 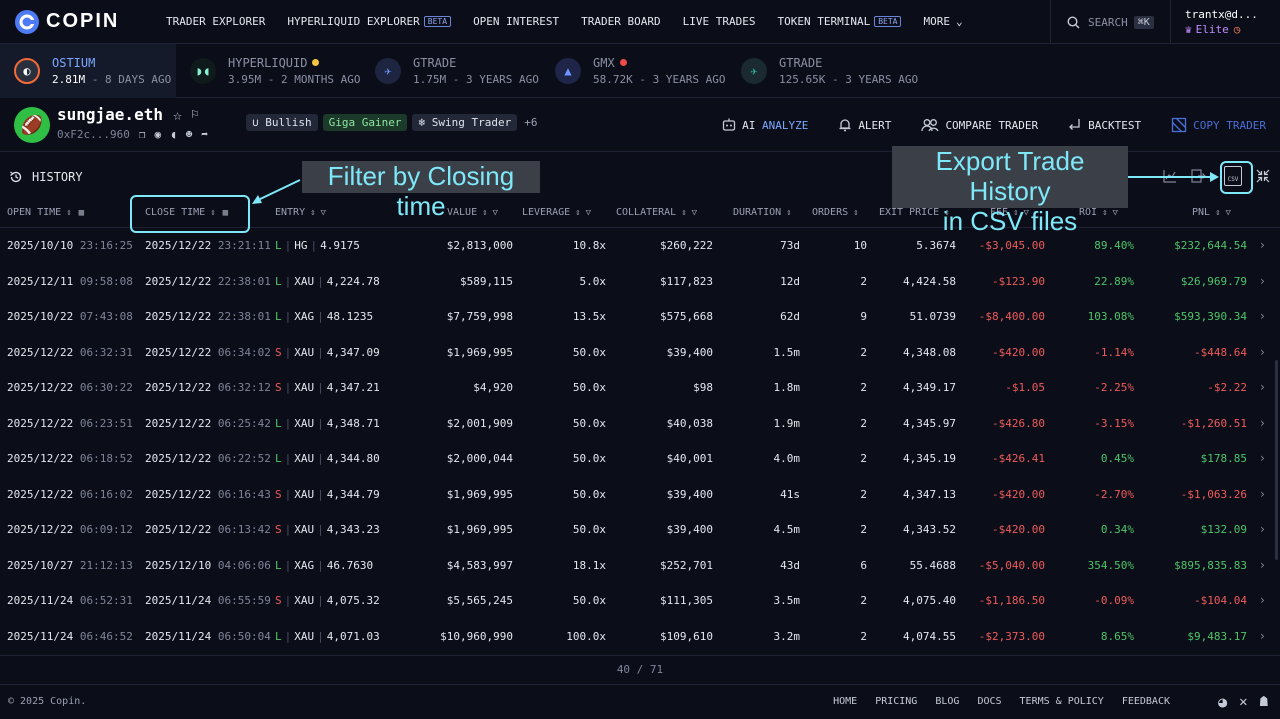 What do you see at coordinates (1218, 125) in the screenshot?
I see `copy-trader-button: COPY TRADER` at bounding box center [1218, 125].